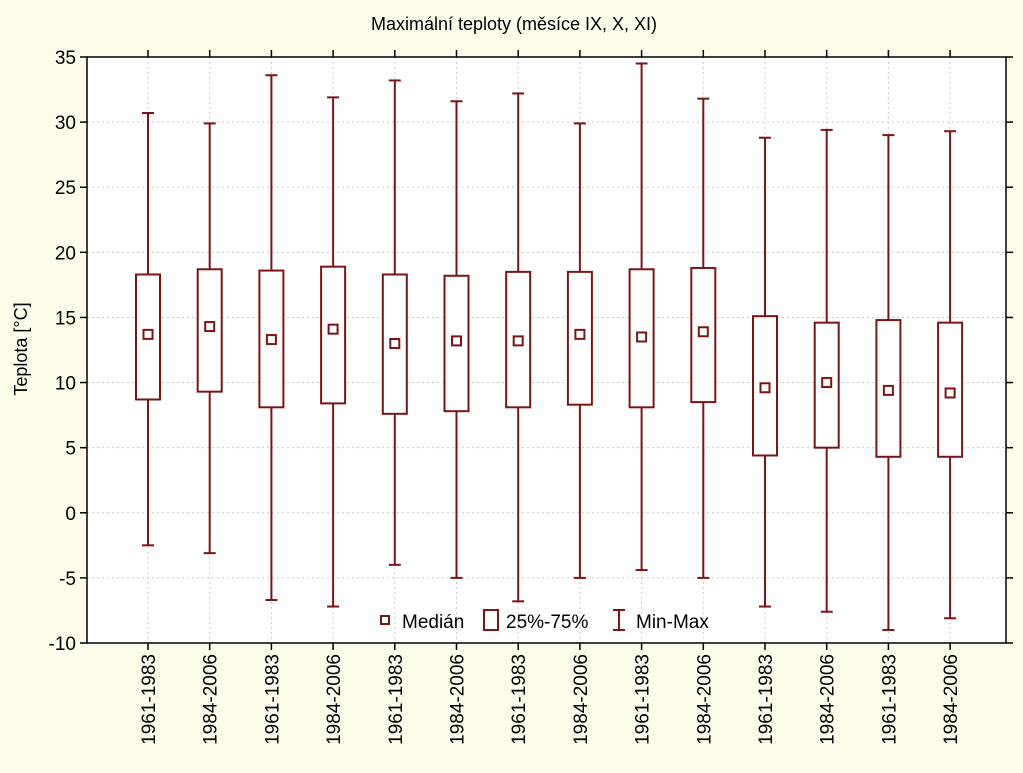 The width and height of the screenshot is (1023, 773). I want to click on legend-whisker-marker, so click(619, 620).